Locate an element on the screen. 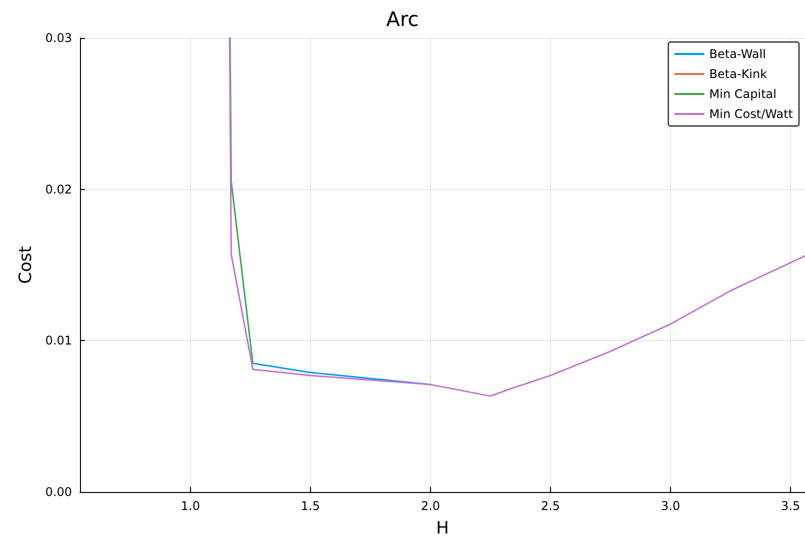 This screenshot has width=805, height=542. x-tick-label: 3.0 is located at coordinates (670, 506).